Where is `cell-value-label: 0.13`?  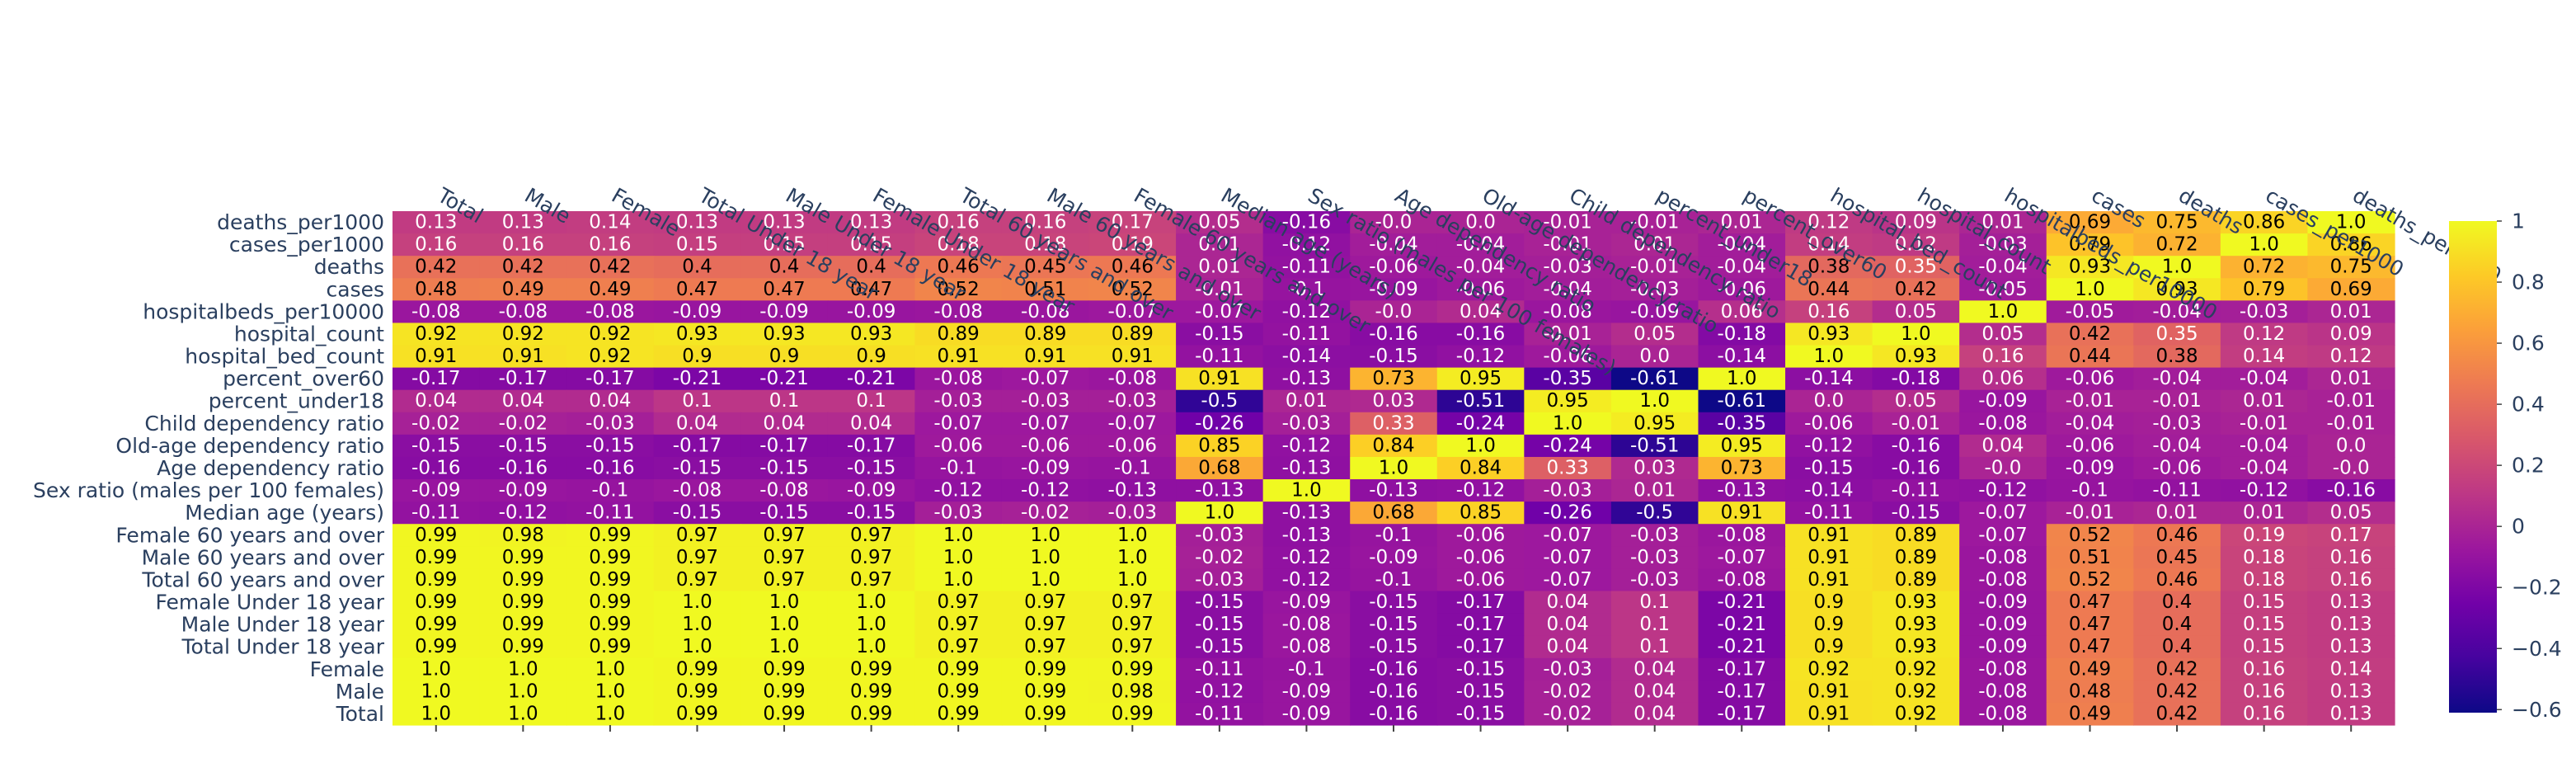 cell-value-label: 0.13 is located at coordinates (784, 223).